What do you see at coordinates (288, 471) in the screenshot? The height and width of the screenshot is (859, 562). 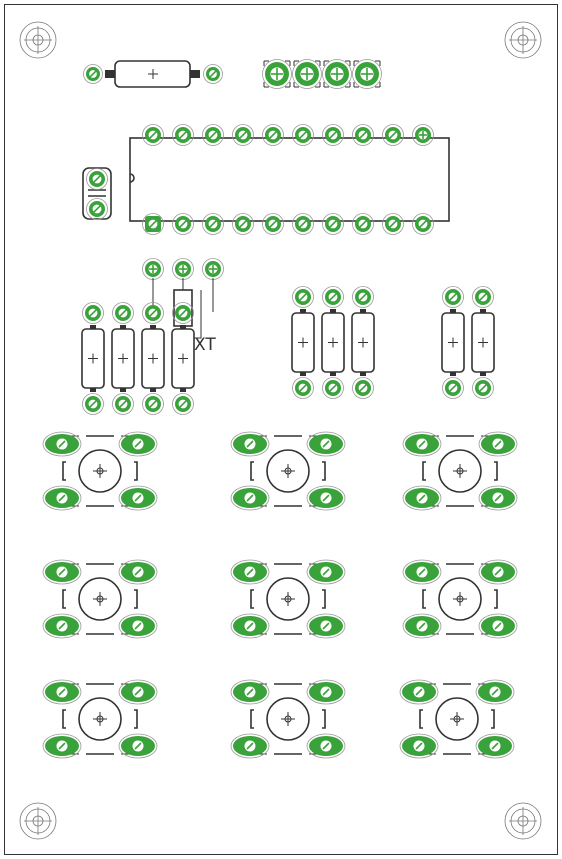 I see `button-actuator` at bounding box center [288, 471].